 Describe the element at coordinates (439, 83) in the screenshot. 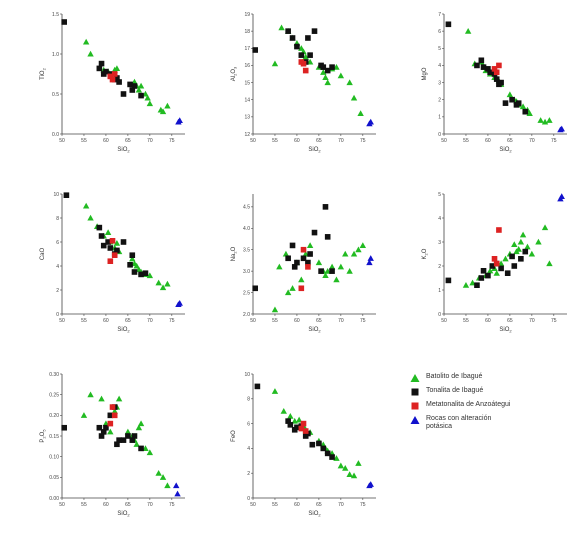

I see `y-tick-label: 3` at that location.